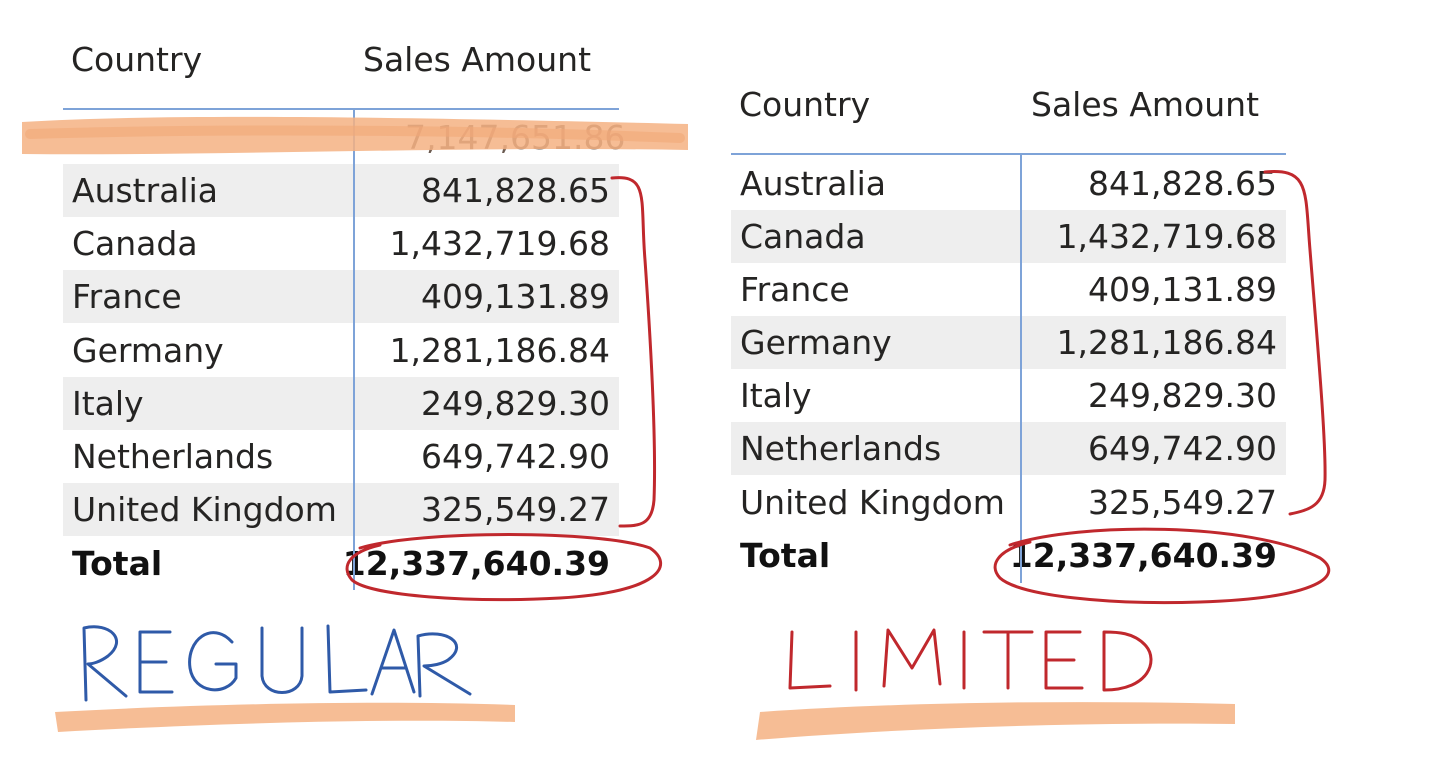  What do you see at coordinates (341, 109) in the screenshot?
I see `regular-header-divider` at bounding box center [341, 109].